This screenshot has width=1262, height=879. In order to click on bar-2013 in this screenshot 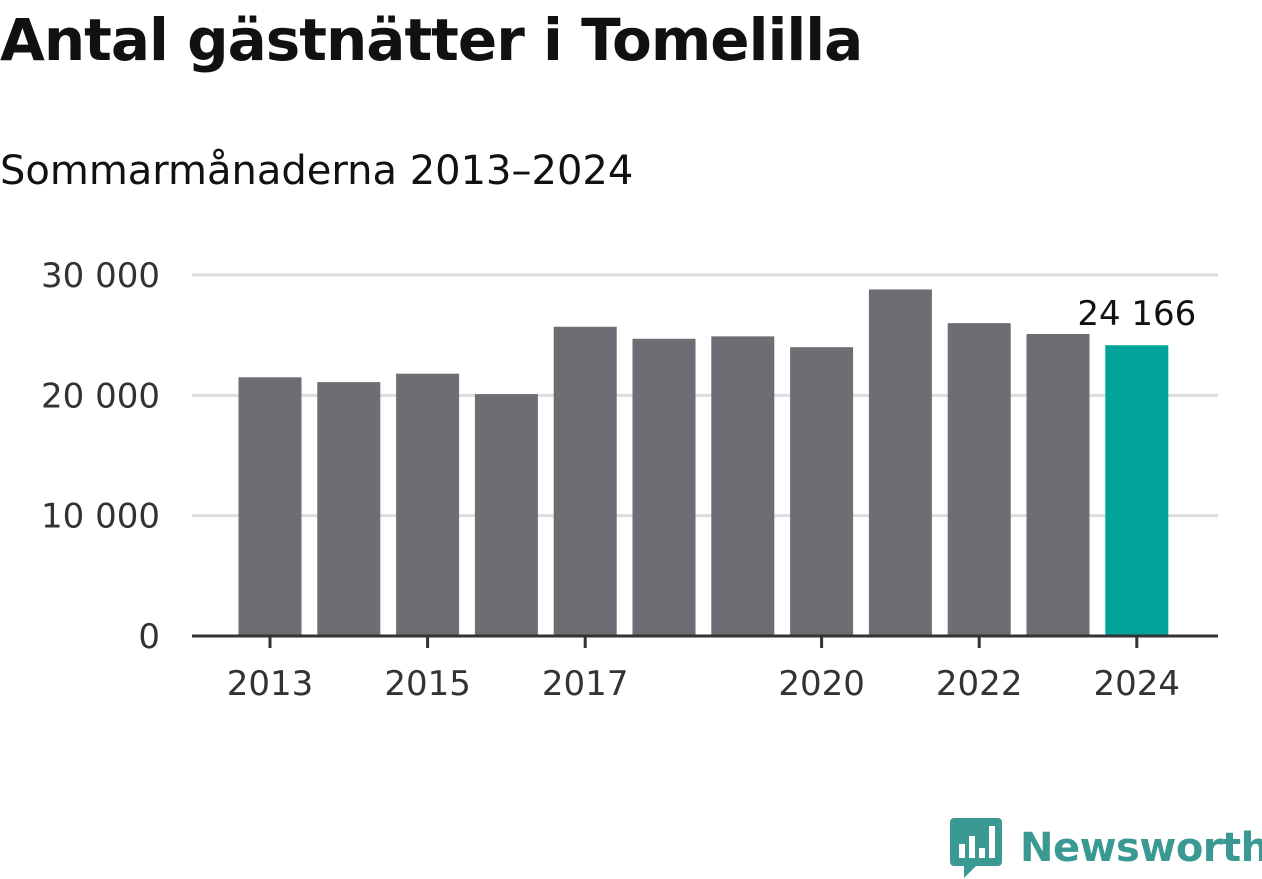, I will do `click(270, 506)`.